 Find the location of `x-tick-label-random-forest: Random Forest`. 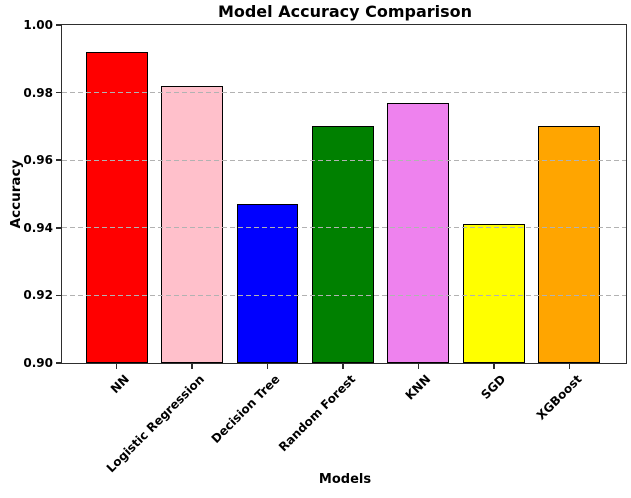

x-tick-label-random-forest: Random Forest is located at coordinates (316, 413).